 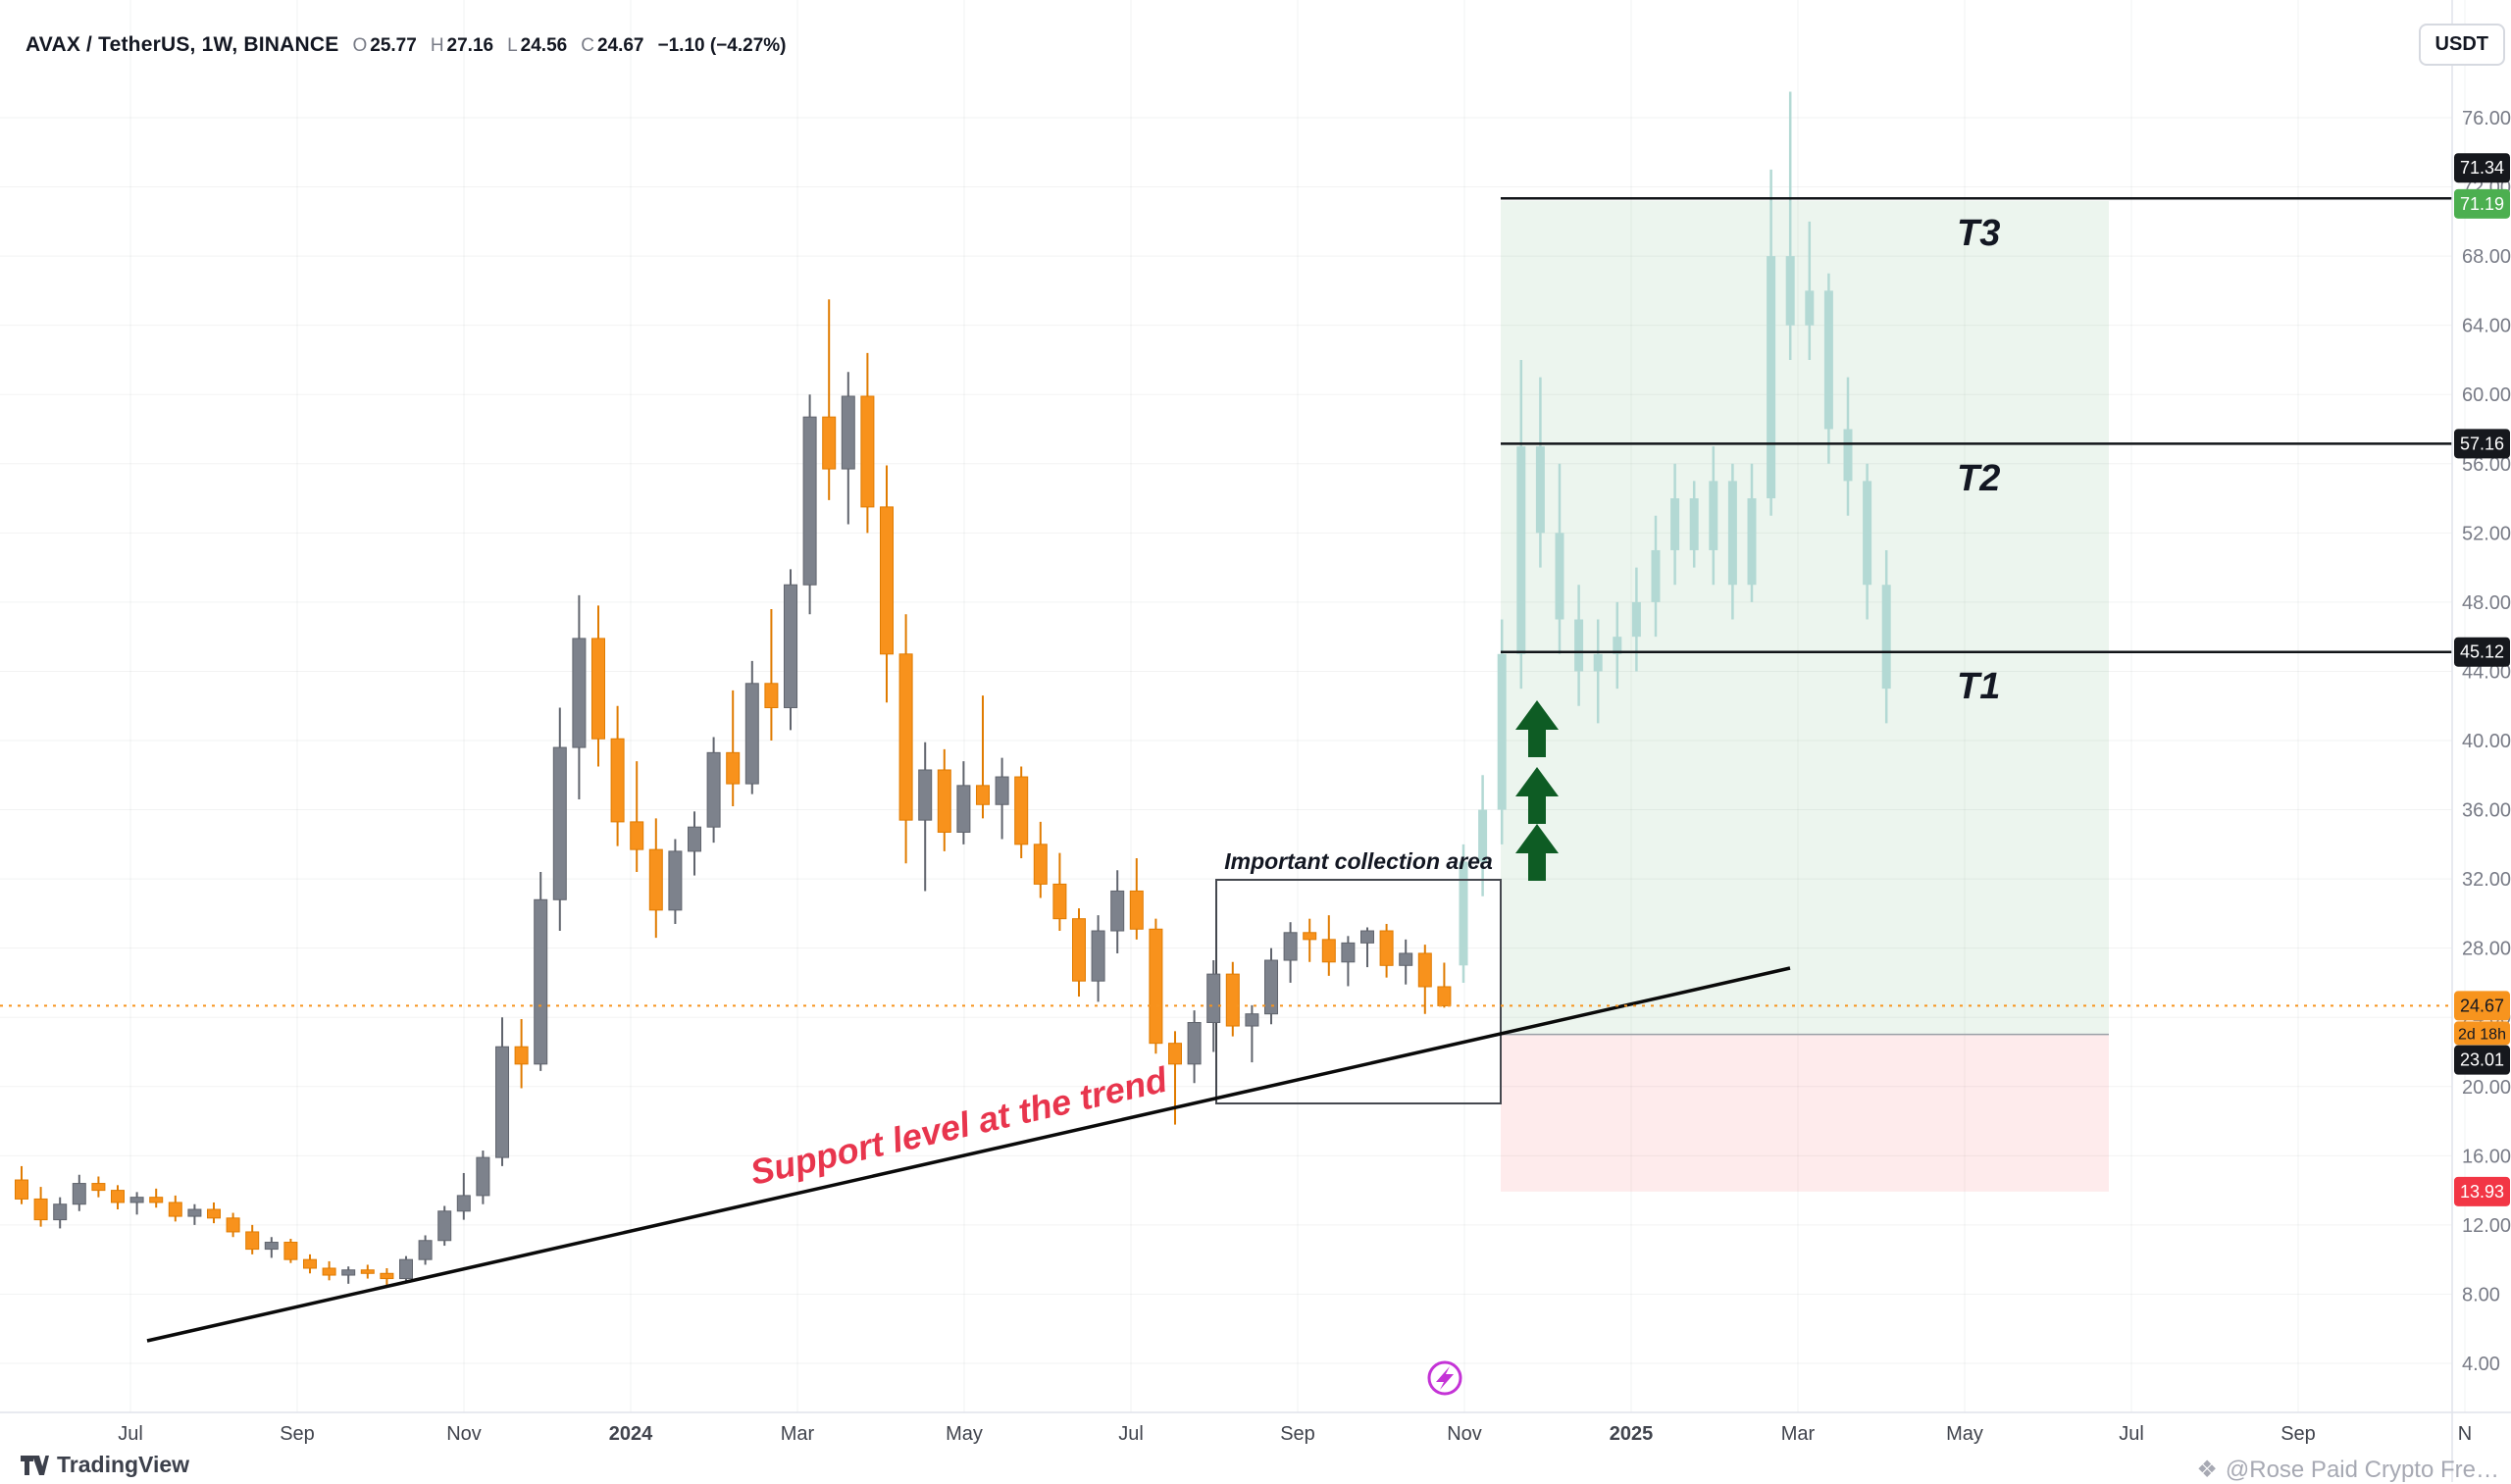 What do you see at coordinates (2486, 257) in the screenshot?
I see `svg-text: 68.00` at bounding box center [2486, 257].